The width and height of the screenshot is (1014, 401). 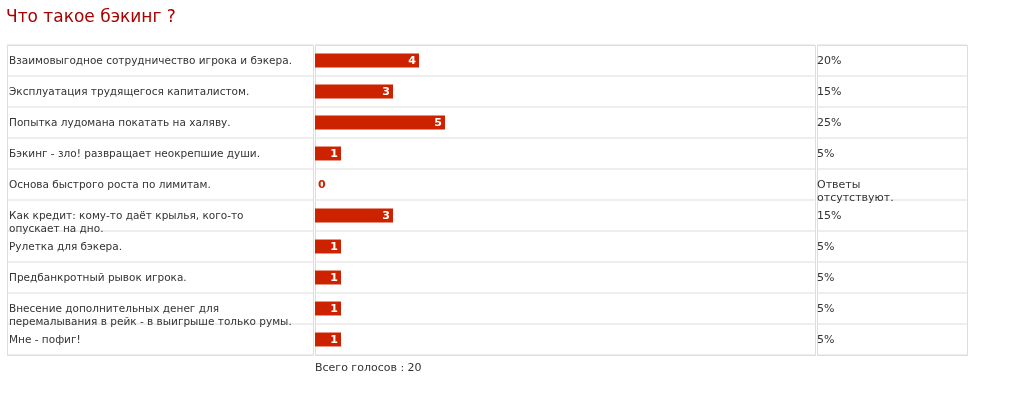 What do you see at coordinates (98, 276) in the screenshot?
I see `y-tick-label: Предбанкротный рывок игрока.` at bounding box center [98, 276].